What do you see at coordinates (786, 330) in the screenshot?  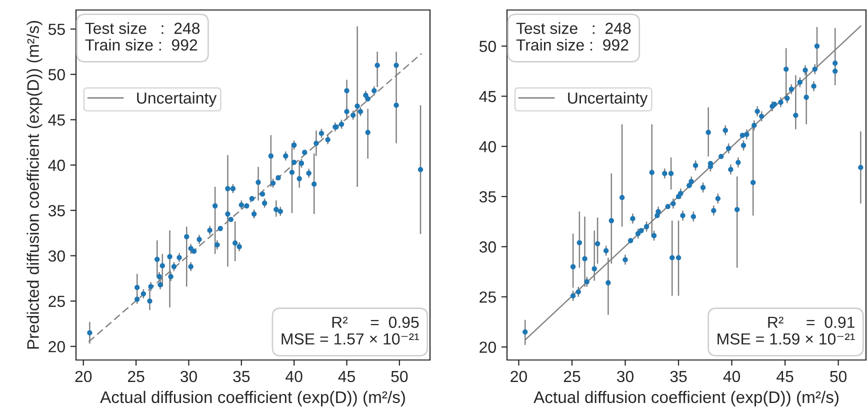 I see `annotation: R² = 0.91 MSE = 1.59 × 10⁻²¹` at bounding box center [786, 330].